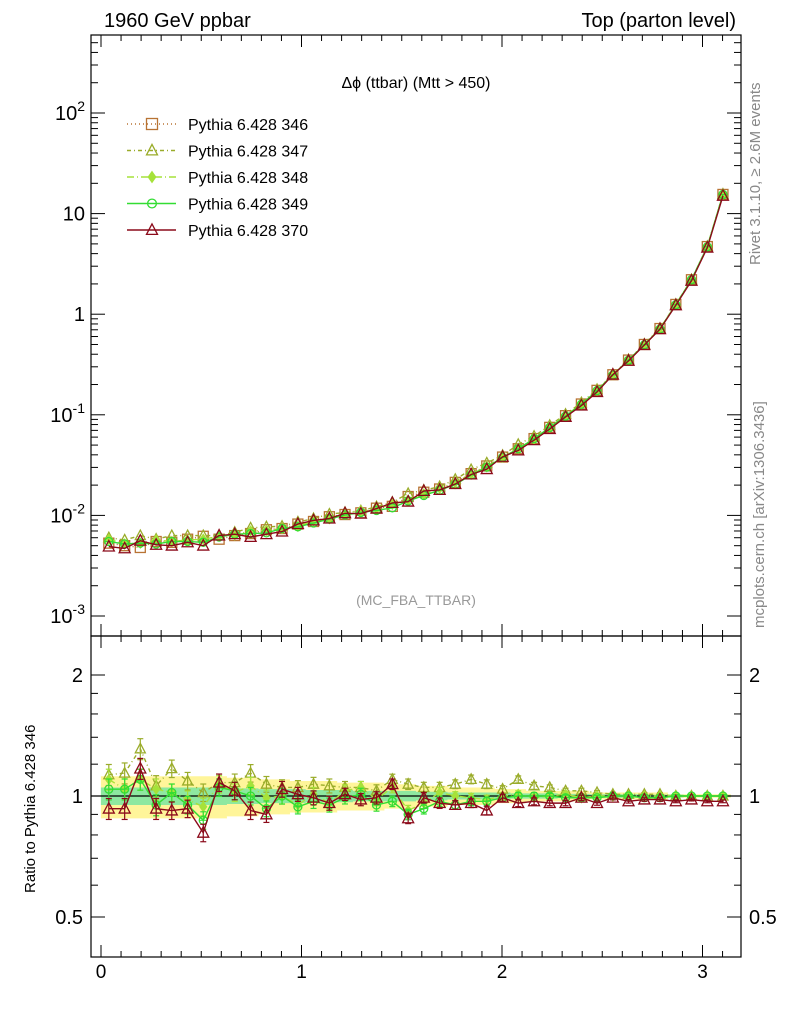 This screenshot has width=786, height=1024. I want to click on y-tick-label: 10, so click(74, 215).